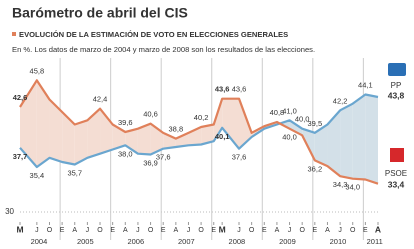 This screenshot has height=249, width=414. I want to click on y-tick-label: 30, so click(9, 211).